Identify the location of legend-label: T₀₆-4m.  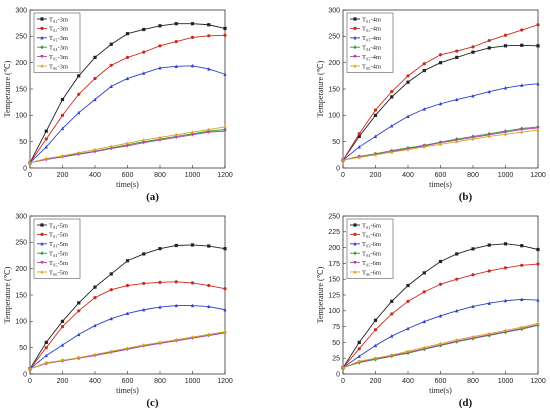
(371, 66).